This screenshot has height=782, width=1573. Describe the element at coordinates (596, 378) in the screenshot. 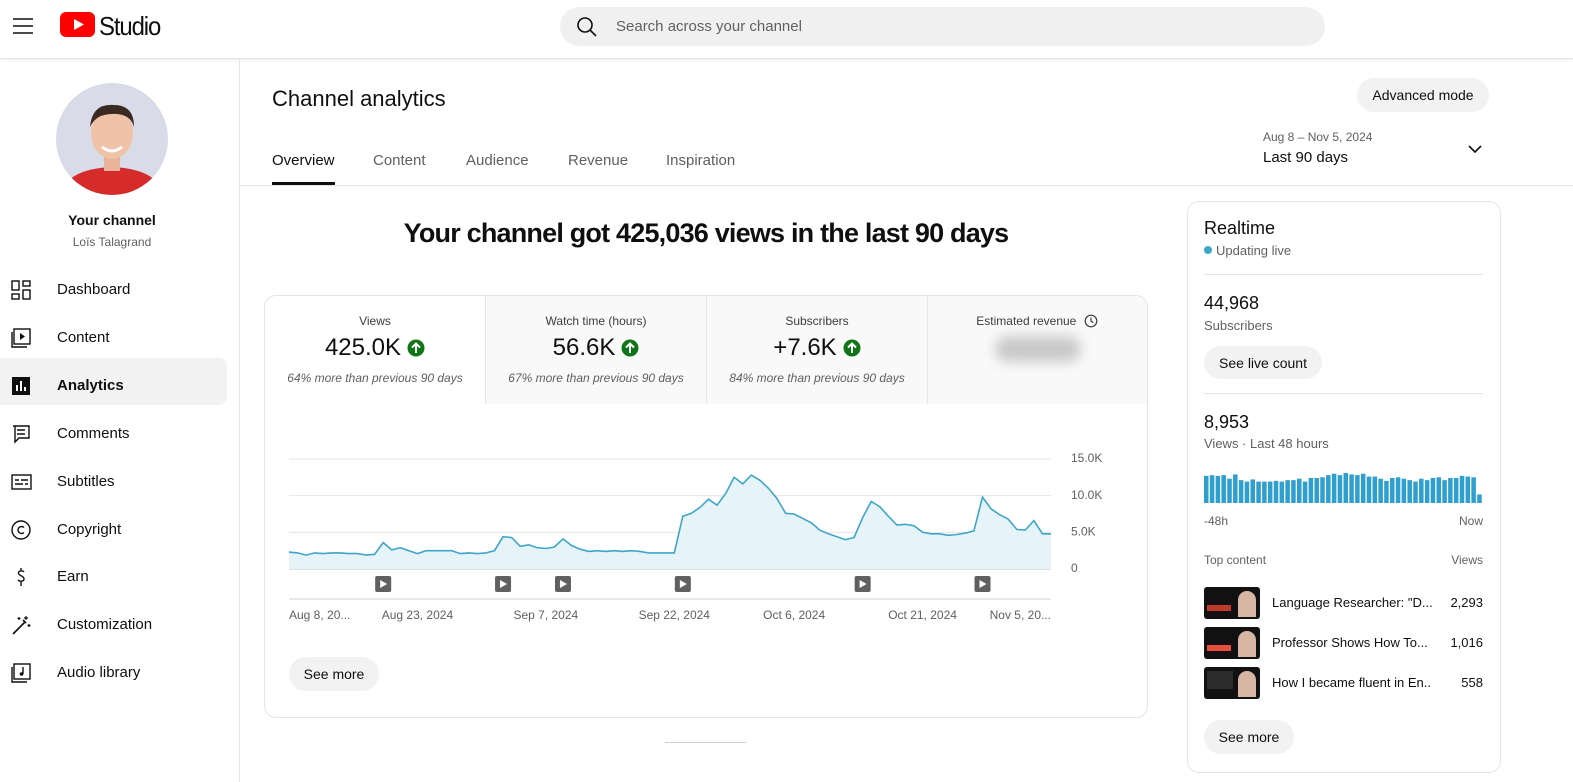

I see `metric-note: 67% more than previous 90 days` at that location.